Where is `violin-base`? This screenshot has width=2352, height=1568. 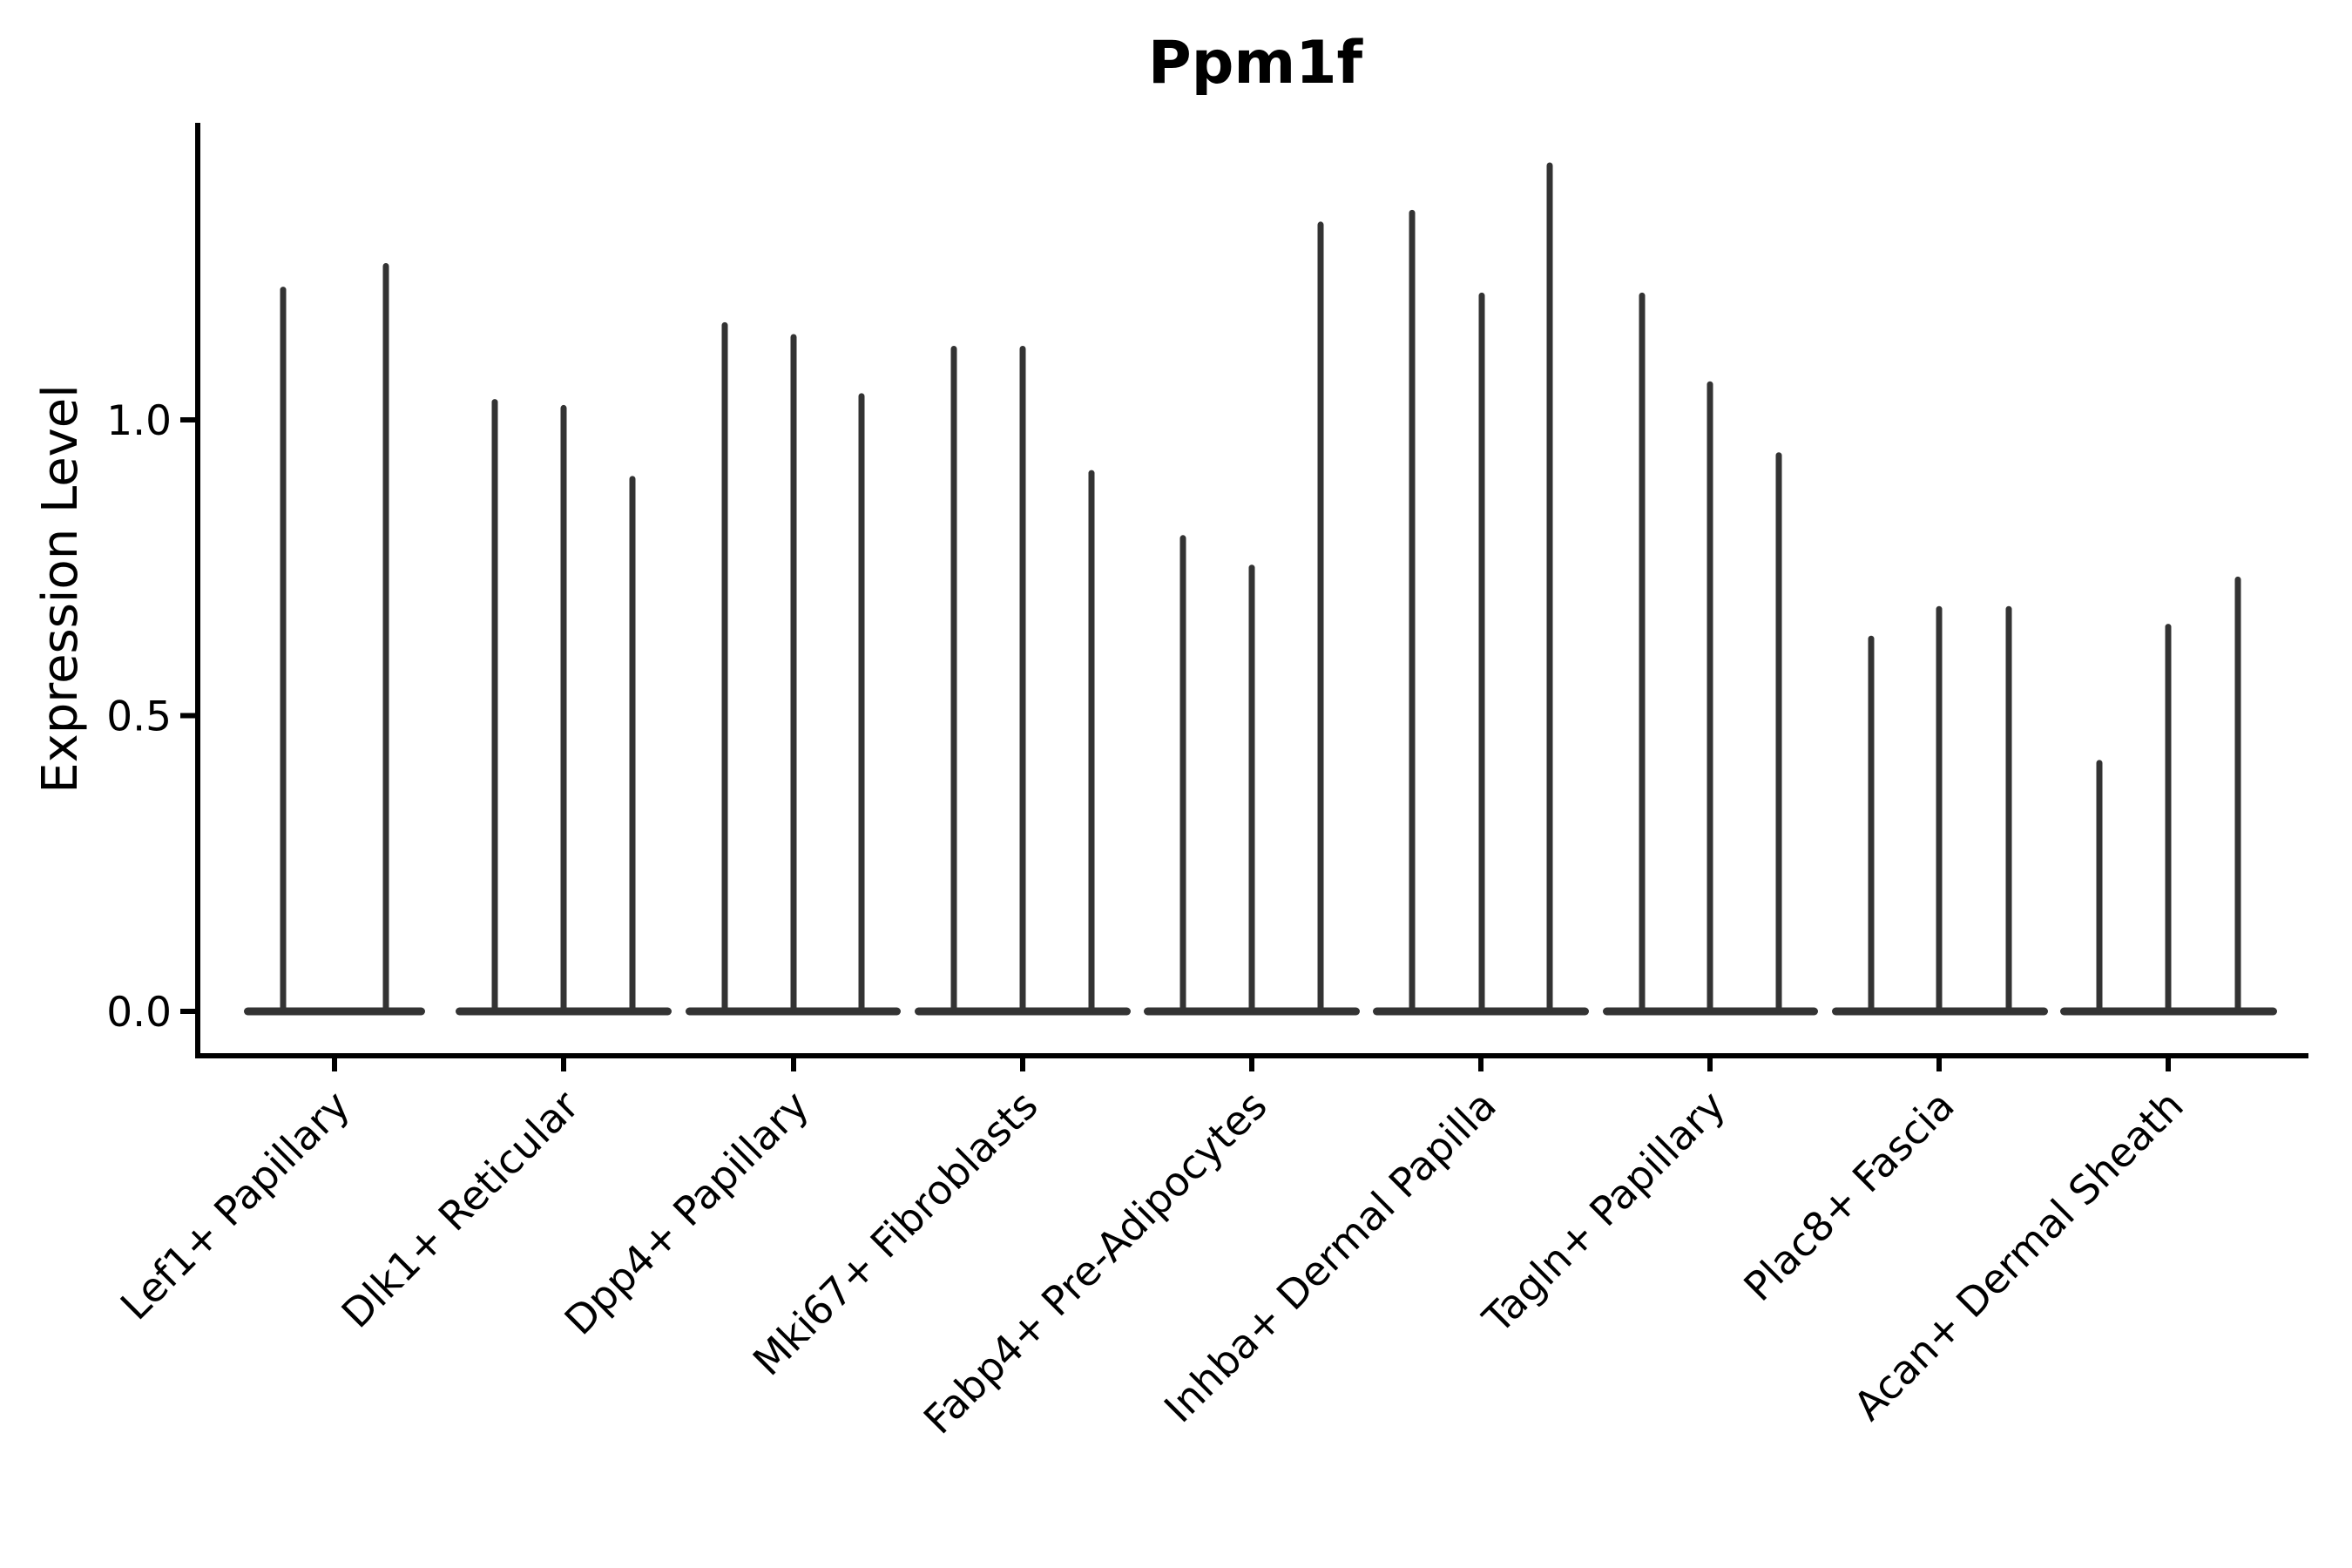
violin-base is located at coordinates (334, 1012).